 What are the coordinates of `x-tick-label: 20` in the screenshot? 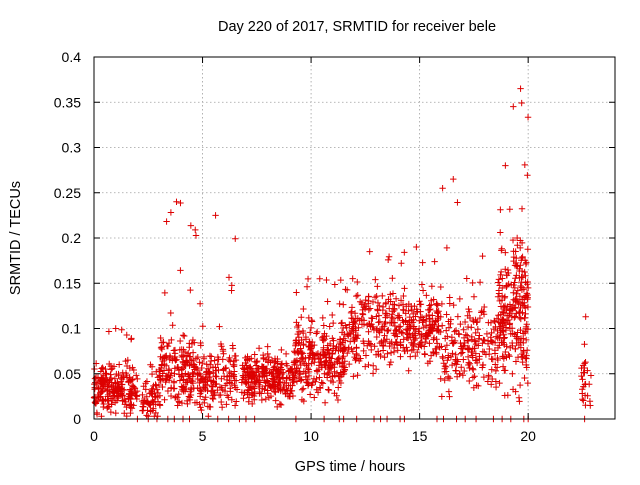 It's located at (528, 436).